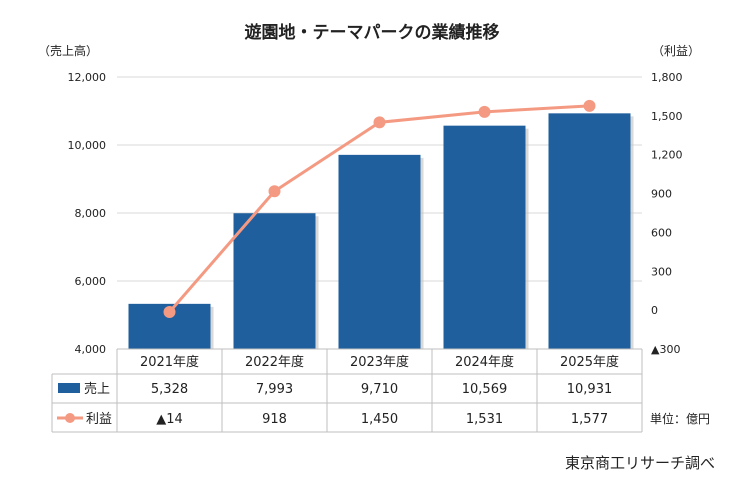  Describe the element at coordinates (169, 362) in the screenshot. I see `category-label: 2021年度` at that location.